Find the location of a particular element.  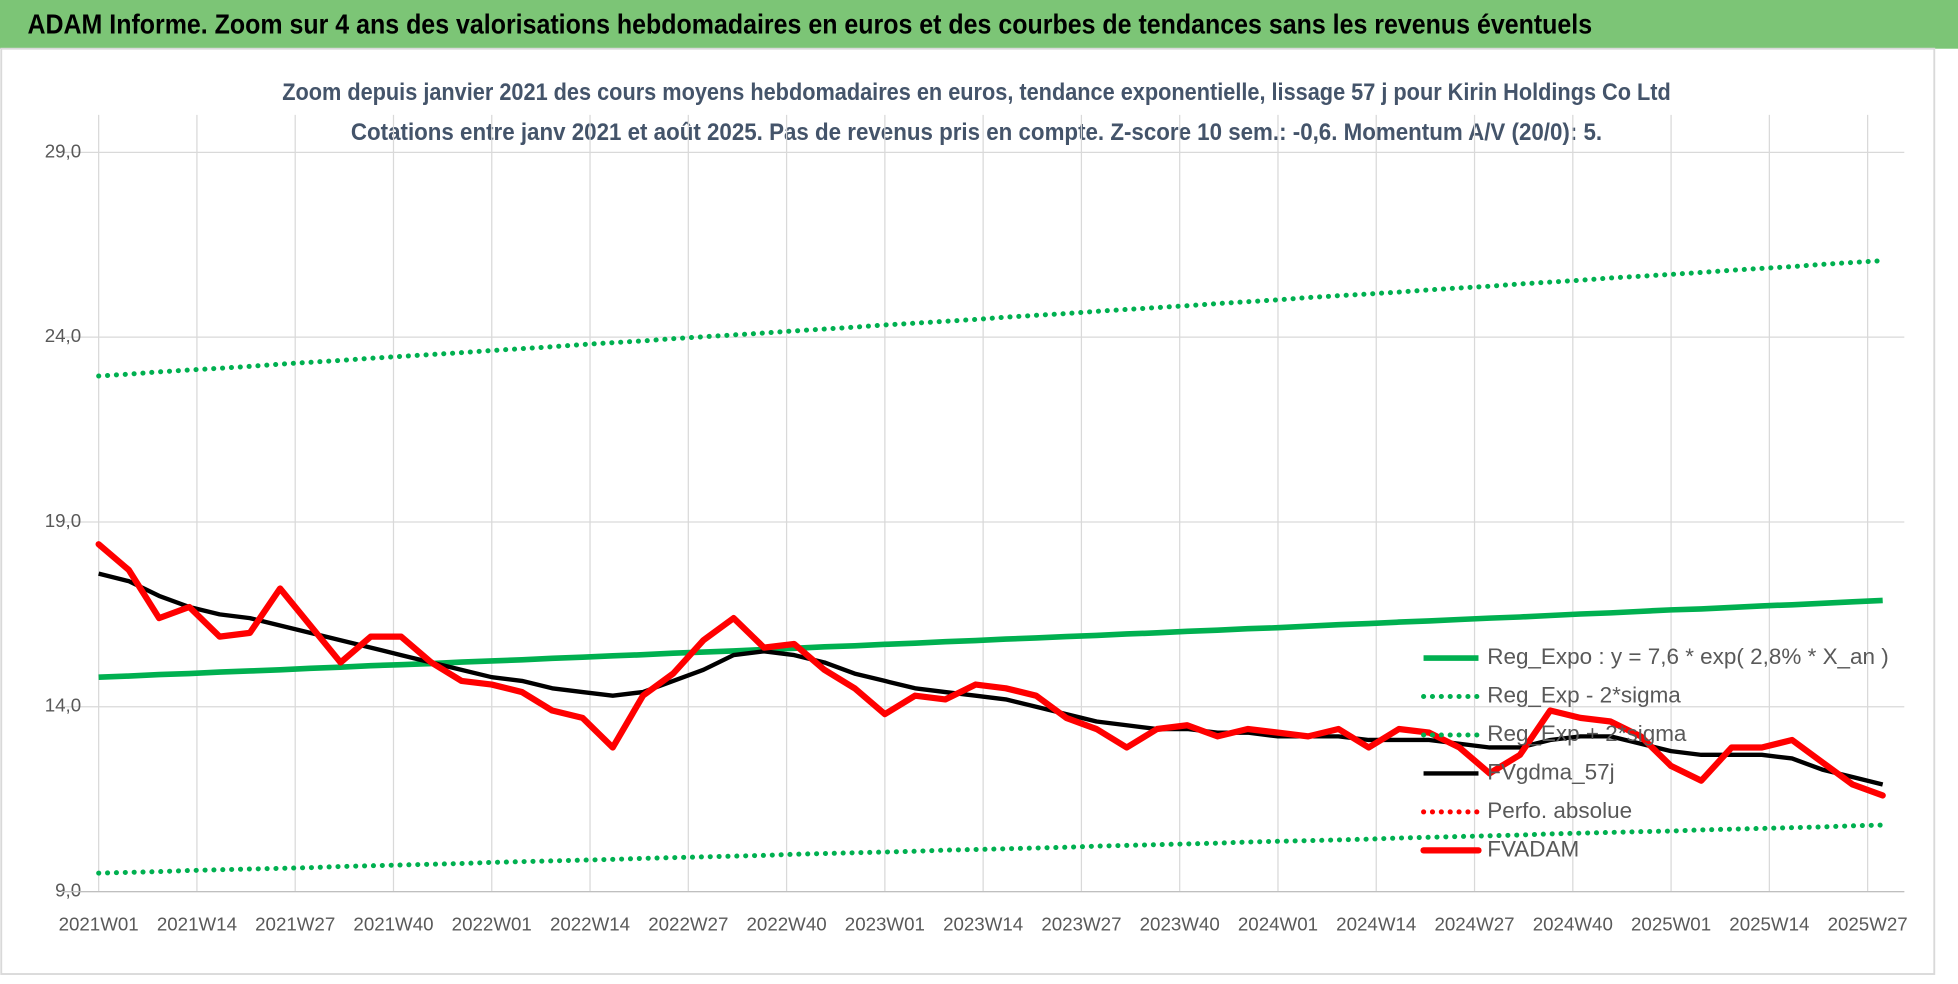

y-tick-label: 19,0 is located at coordinates (63, 520).